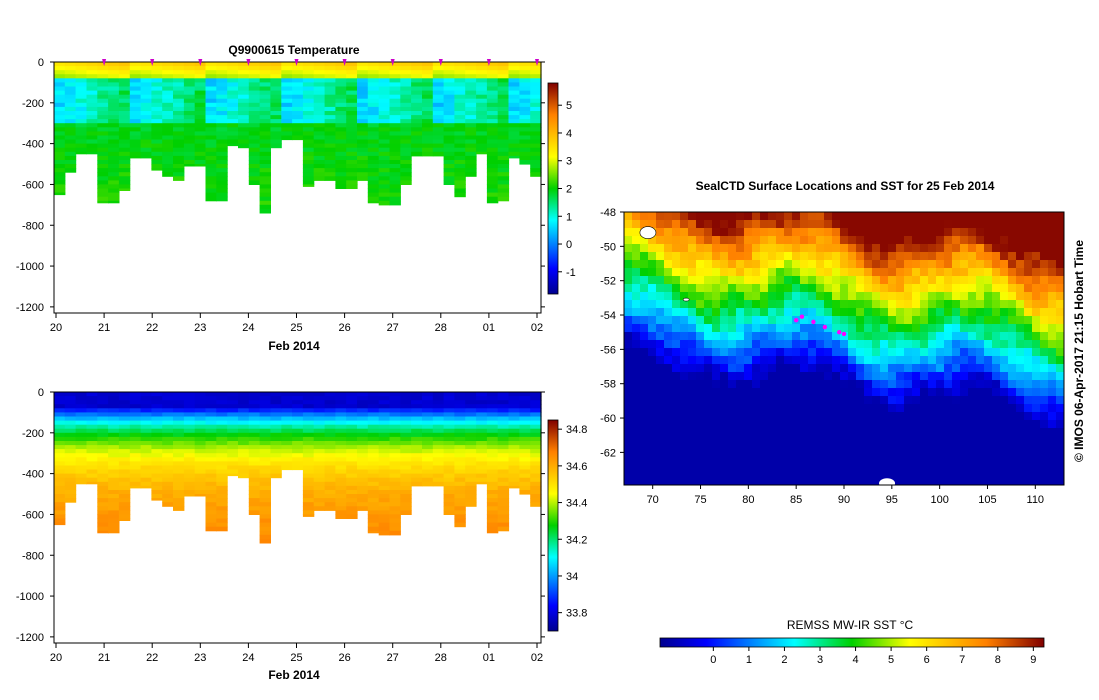  What do you see at coordinates (608, 453) in the screenshot?
I see `map-y-tick-label: -62` at bounding box center [608, 453].